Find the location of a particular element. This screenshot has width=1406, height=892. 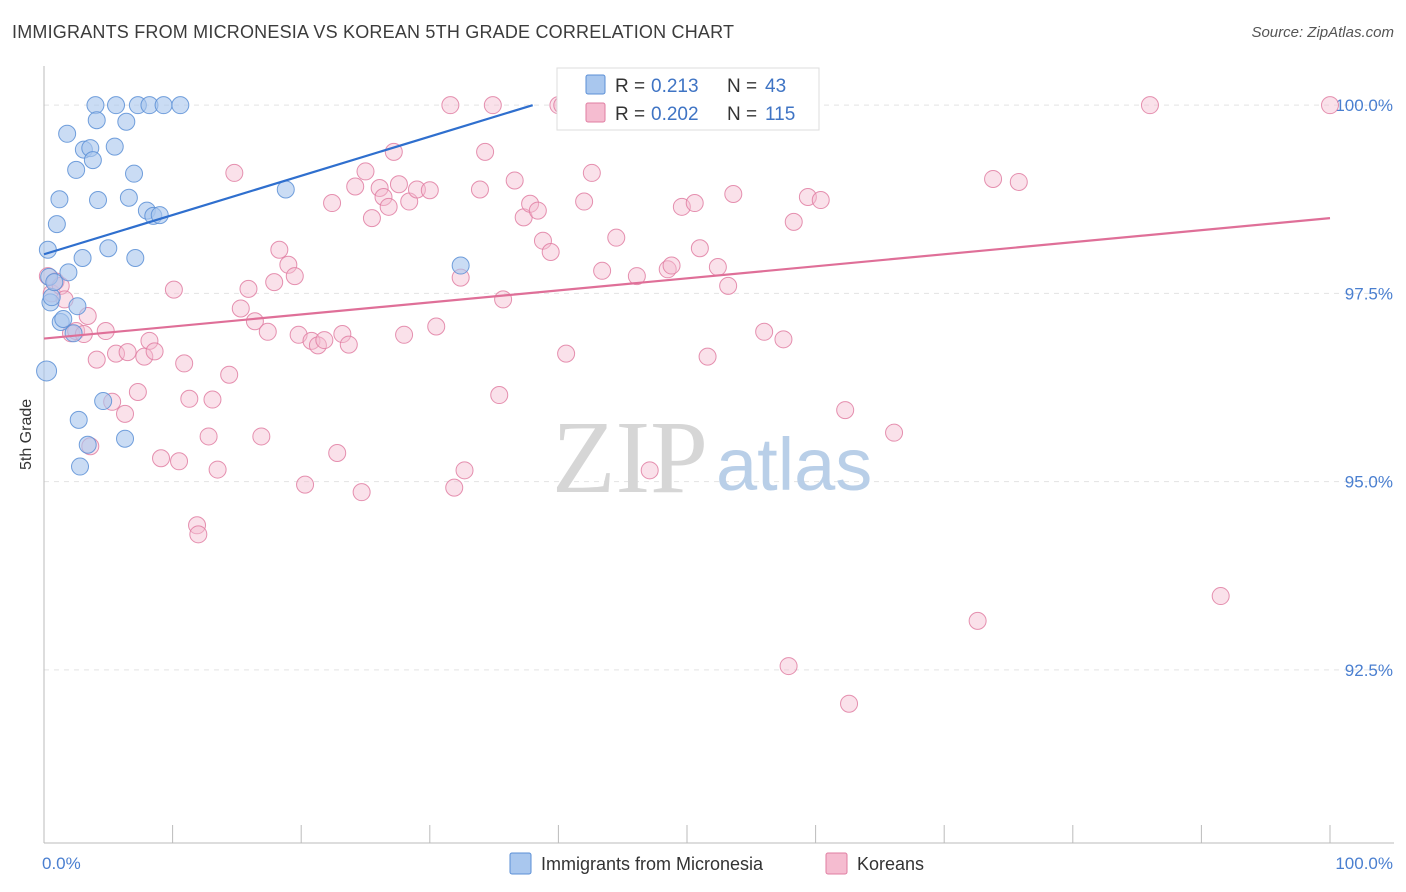

korean-trend-line is located at coordinates (687, 278).